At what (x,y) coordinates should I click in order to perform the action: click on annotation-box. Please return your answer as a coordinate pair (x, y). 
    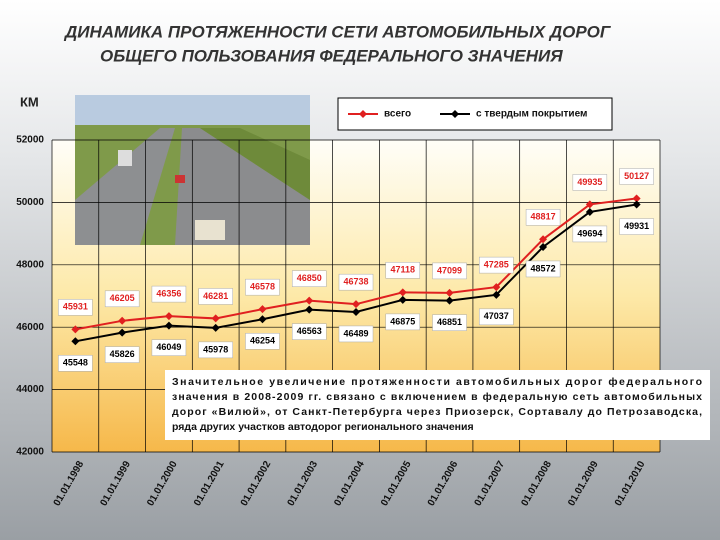
    Looking at the image, I should click on (437, 405).